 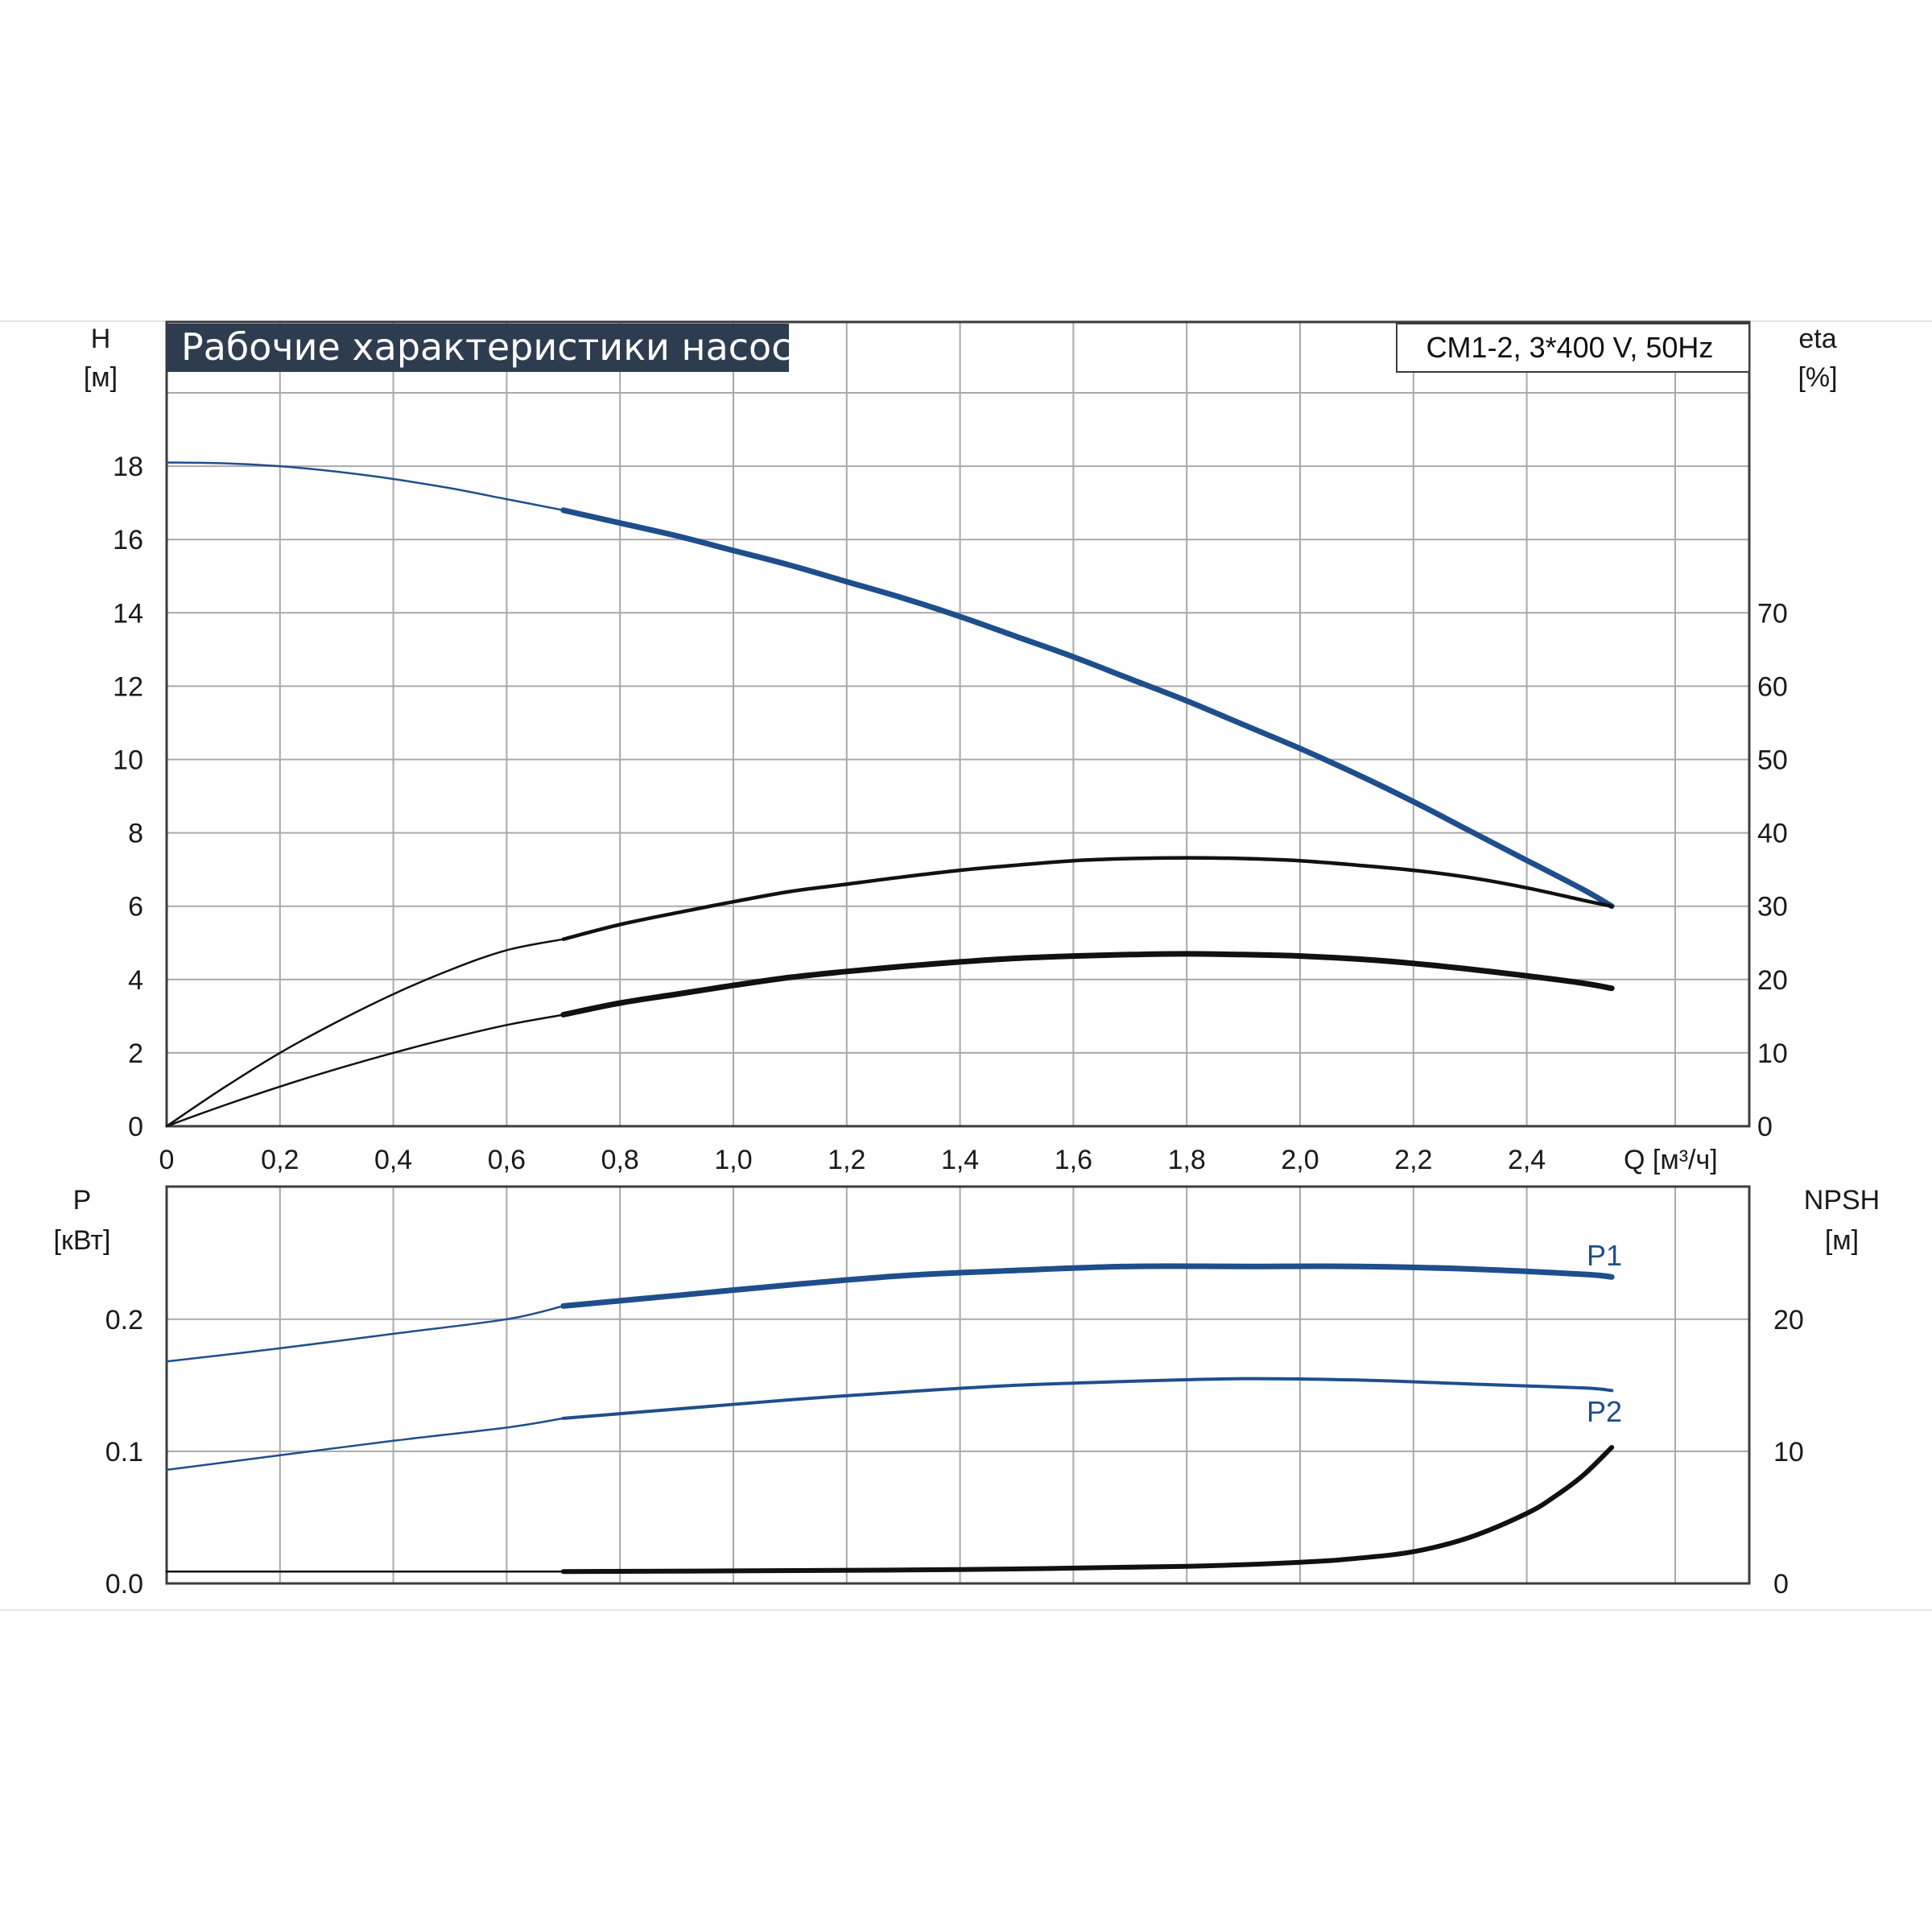 I want to click on model-label: CM1-2, 3*400 V, 50Hz, so click(x=1570, y=347).